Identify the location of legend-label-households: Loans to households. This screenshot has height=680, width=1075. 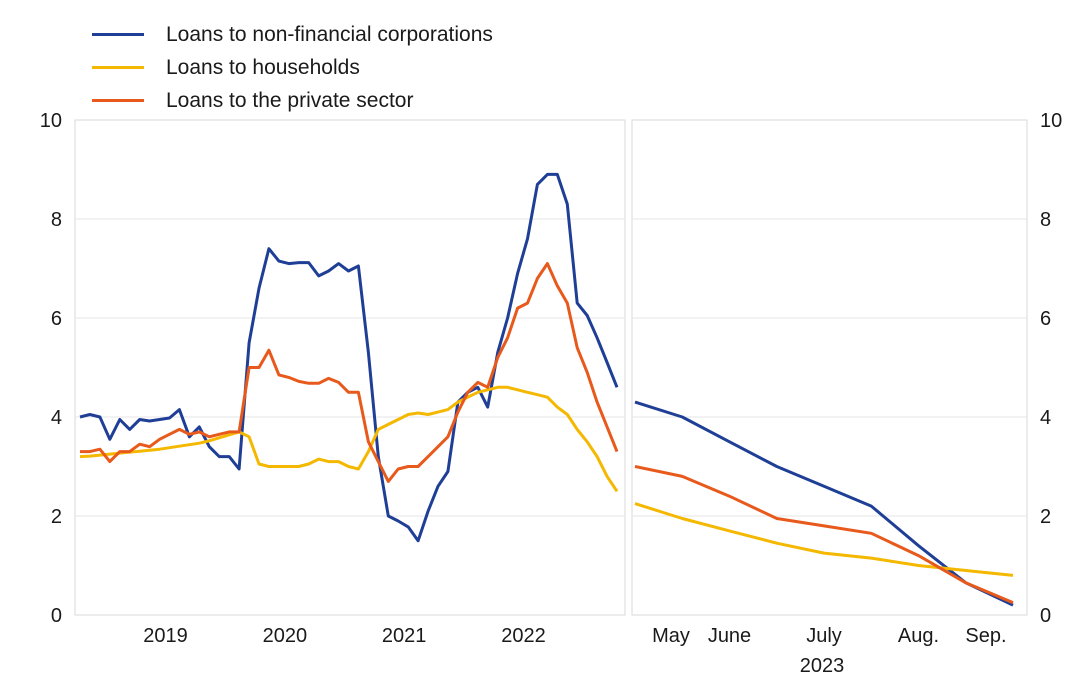
(263, 67).